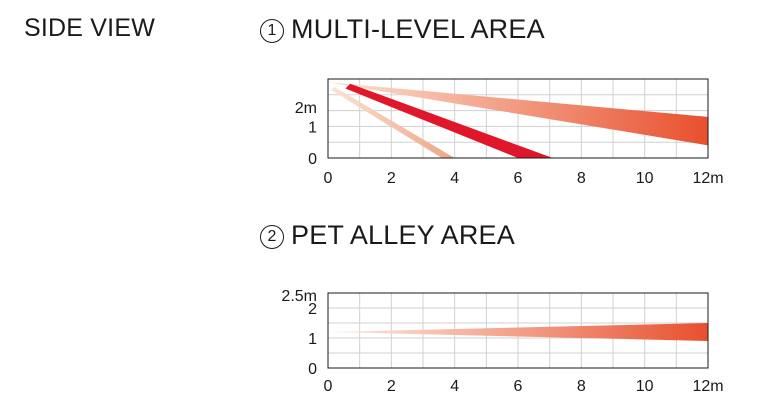  What do you see at coordinates (299, 333) in the screenshot?
I see `pet-alley-y-ticks: 0 1 22.5m` at bounding box center [299, 333].